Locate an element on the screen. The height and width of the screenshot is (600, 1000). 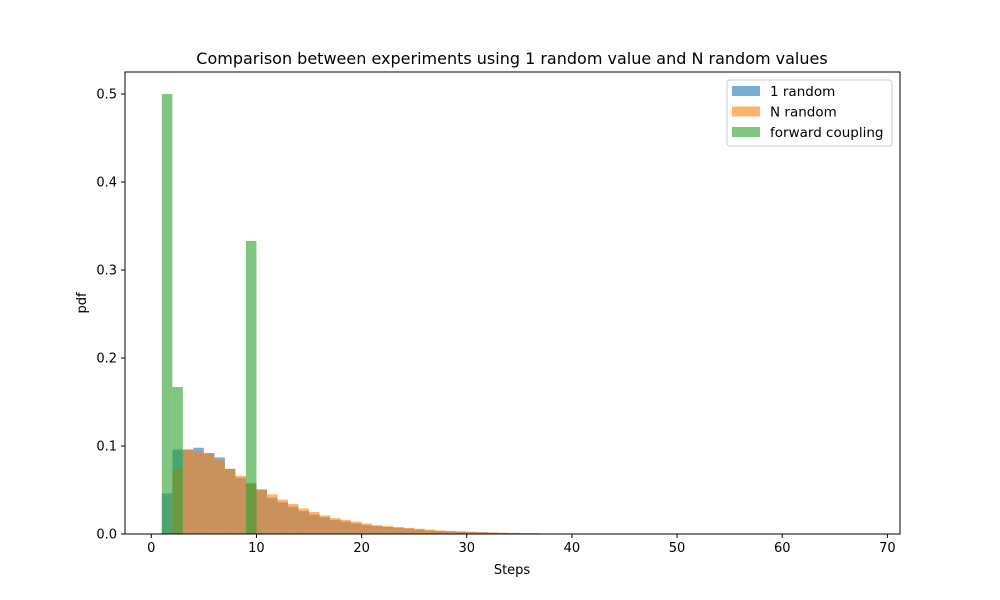
y-tick-label: 0.0 is located at coordinates (106, 535).